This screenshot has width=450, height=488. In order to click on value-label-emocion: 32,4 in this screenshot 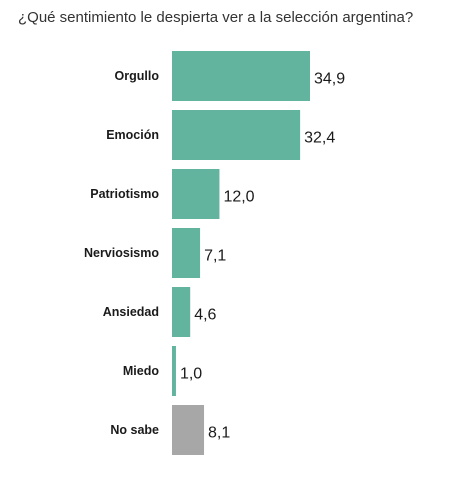, I will do `click(319, 138)`.